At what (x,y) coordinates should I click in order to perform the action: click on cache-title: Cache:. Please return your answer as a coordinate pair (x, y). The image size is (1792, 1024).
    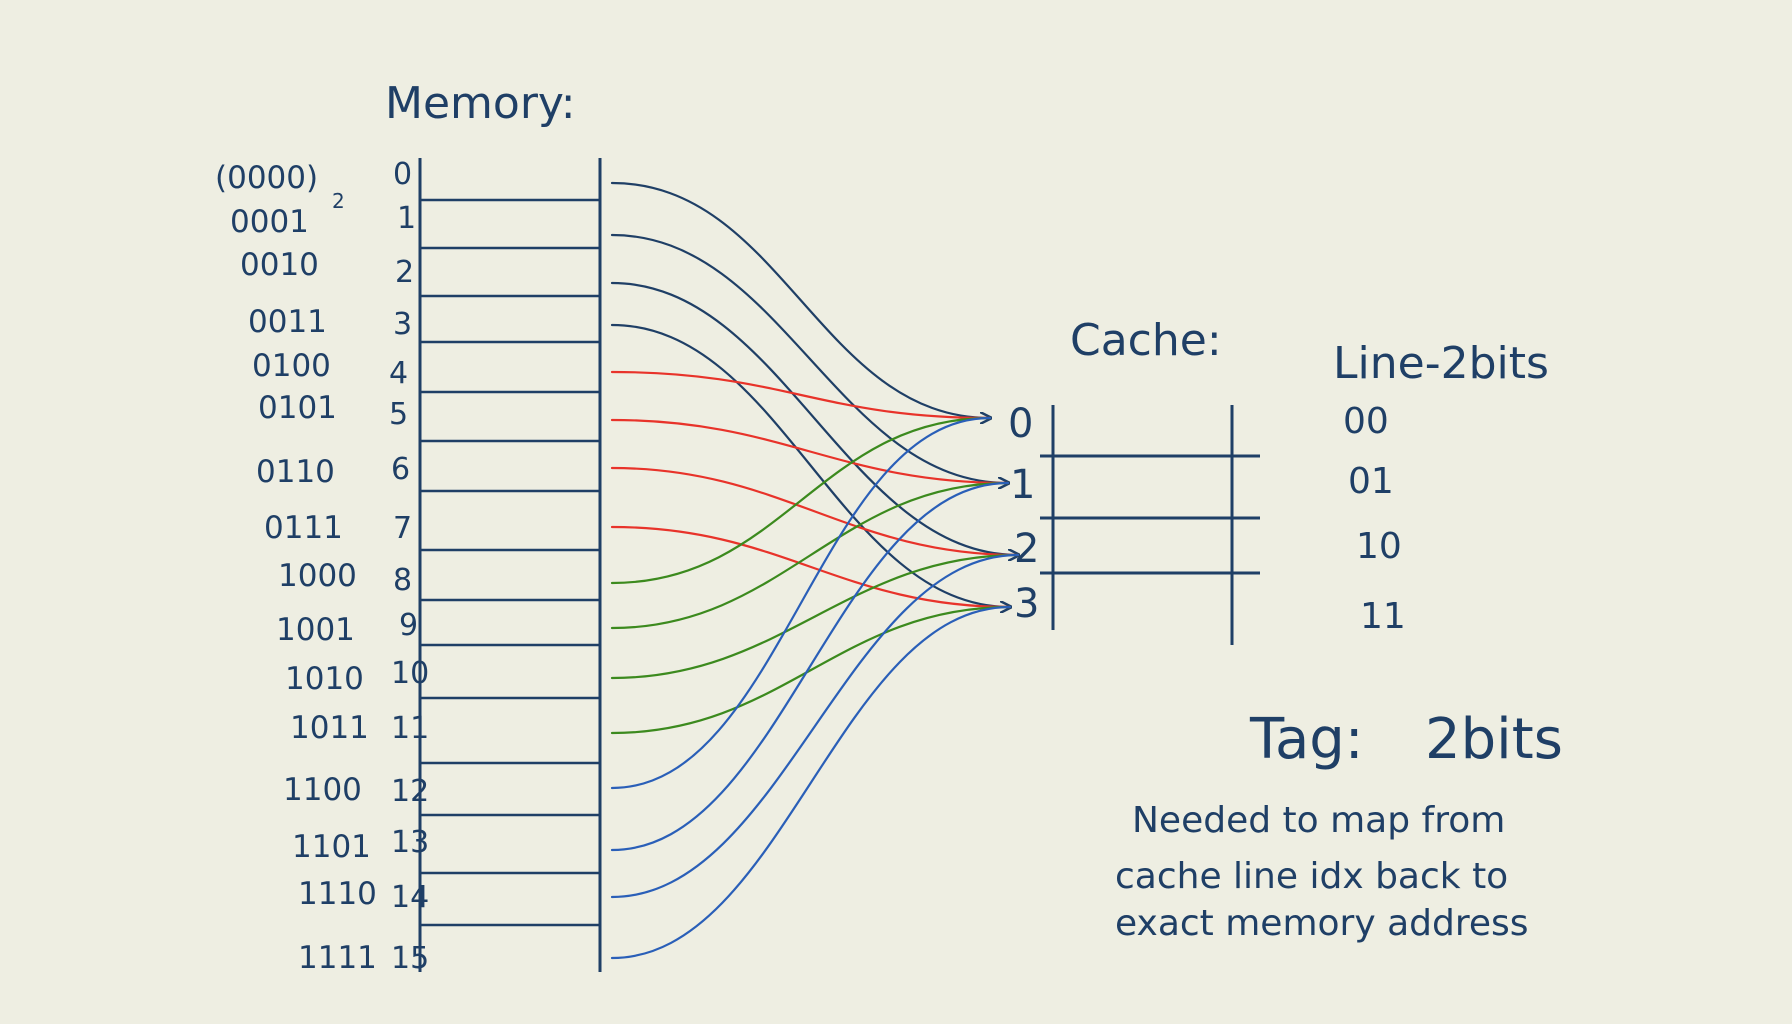
    Looking at the image, I should click on (1146, 340).